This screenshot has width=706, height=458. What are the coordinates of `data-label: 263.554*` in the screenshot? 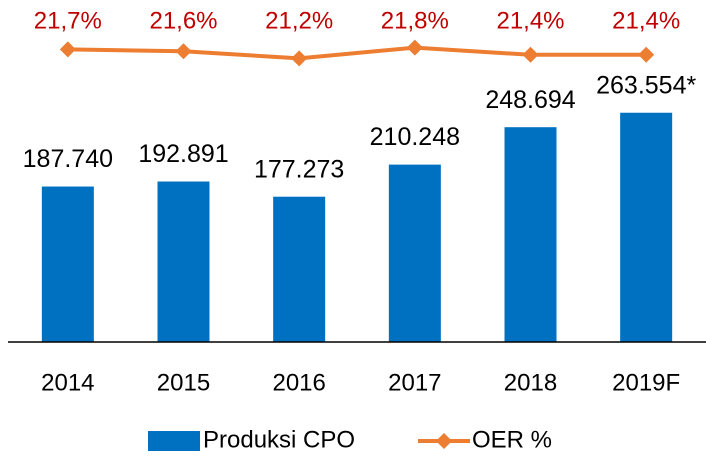 It's located at (646, 85).